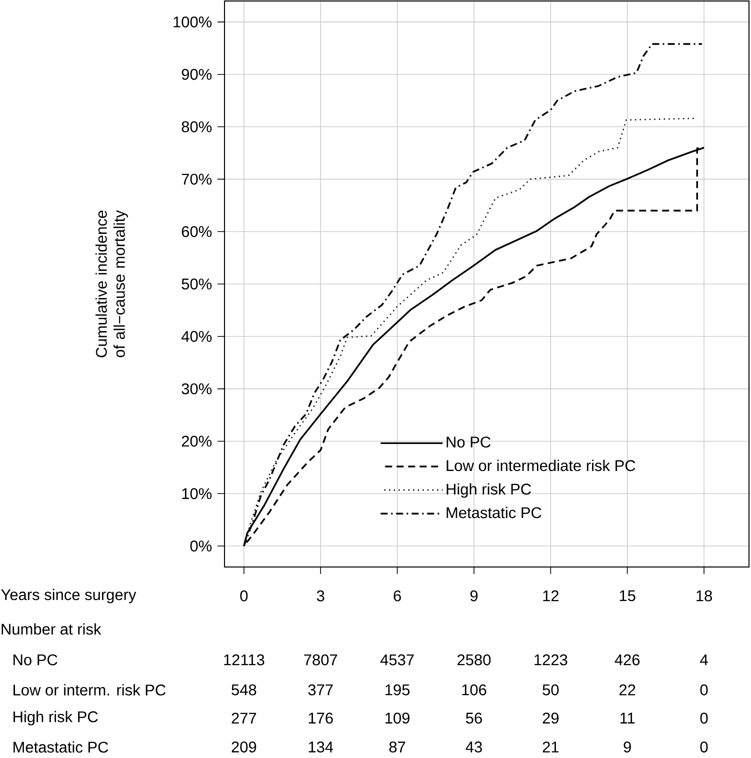 This screenshot has height=758, width=751. What do you see at coordinates (398, 690) in the screenshot?
I see `text: 195` at bounding box center [398, 690].